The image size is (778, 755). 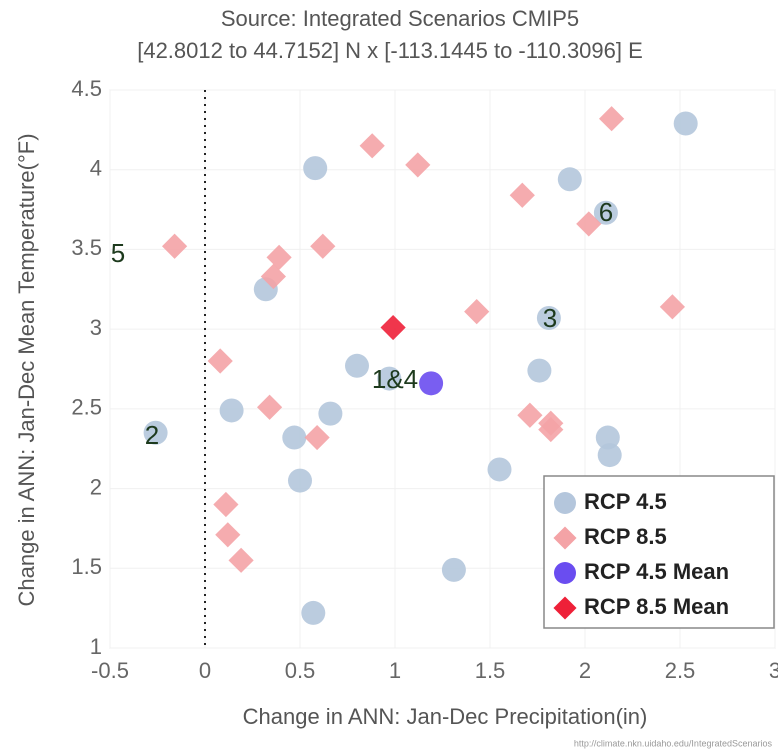 I want to click on x-tick-label: 0, so click(x=205, y=670).